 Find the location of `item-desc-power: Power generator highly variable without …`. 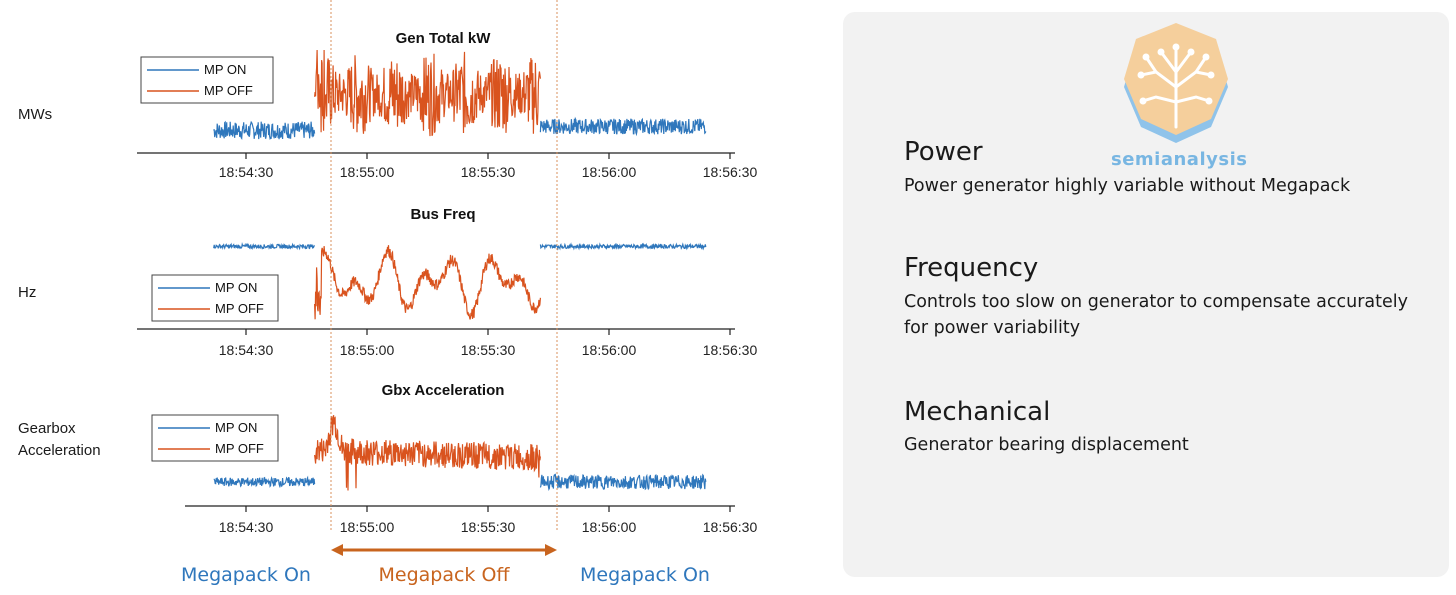

item-desc-power: Power generator highly variable without … is located at coordinates (1127, 186).